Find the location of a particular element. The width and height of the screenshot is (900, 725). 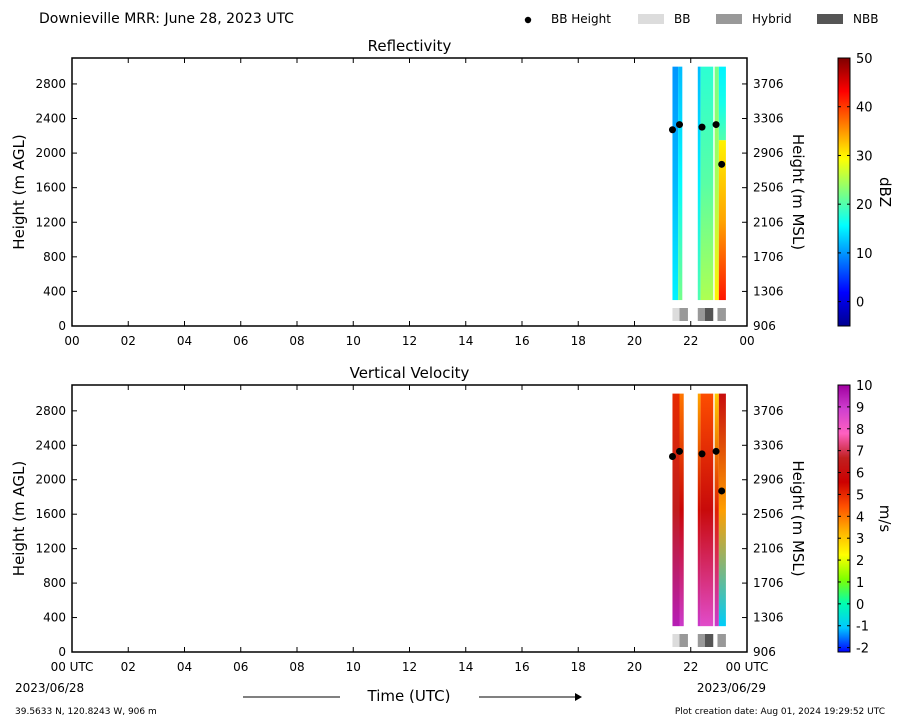

legend-item: BB Height is located at coordinates (567, 19).